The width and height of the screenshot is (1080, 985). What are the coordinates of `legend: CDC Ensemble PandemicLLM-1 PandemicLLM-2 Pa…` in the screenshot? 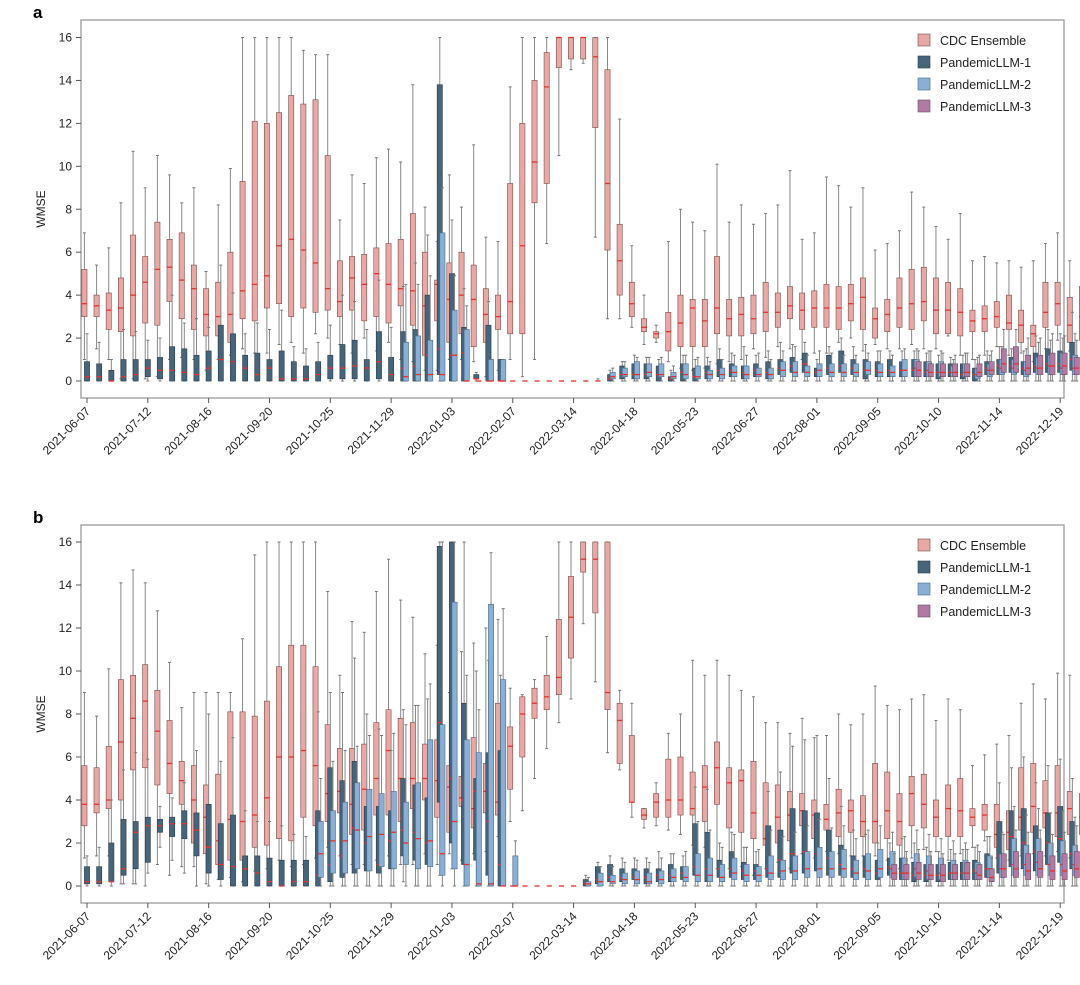 It's located at (974, 73).